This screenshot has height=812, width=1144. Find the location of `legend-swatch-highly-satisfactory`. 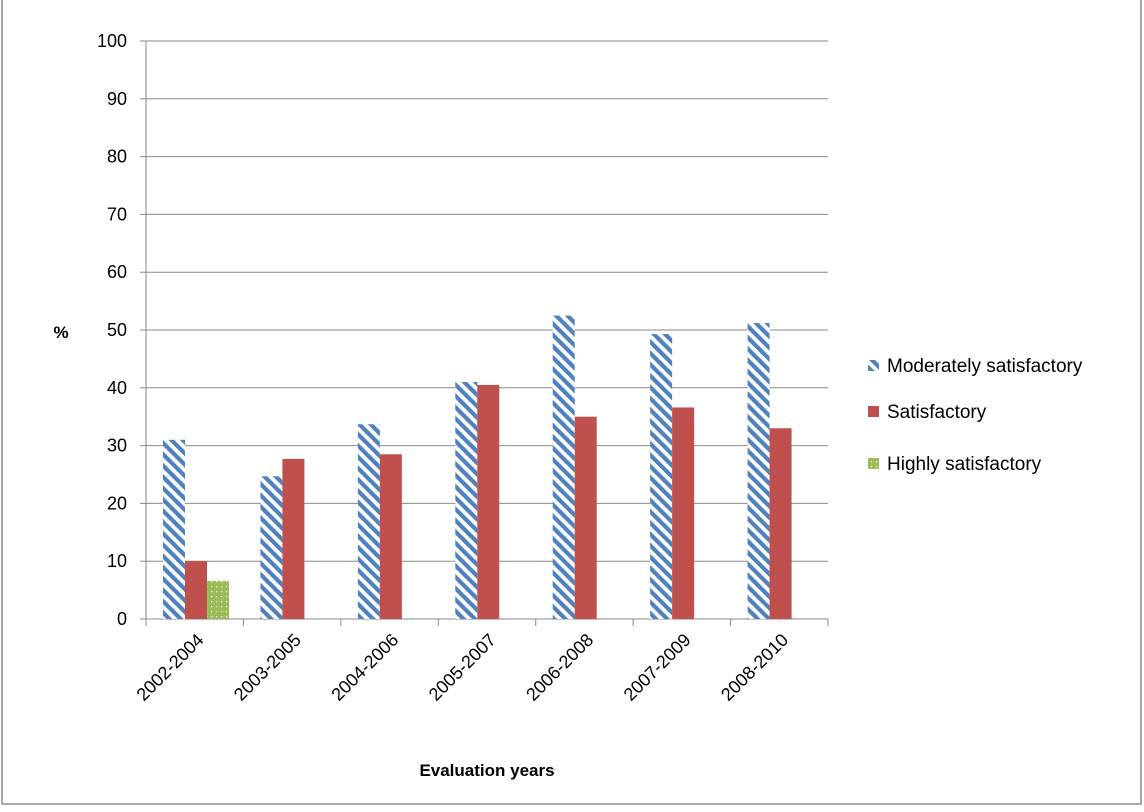

legend-swatch-highly-satisfactory is located at coordinates (873, 463).